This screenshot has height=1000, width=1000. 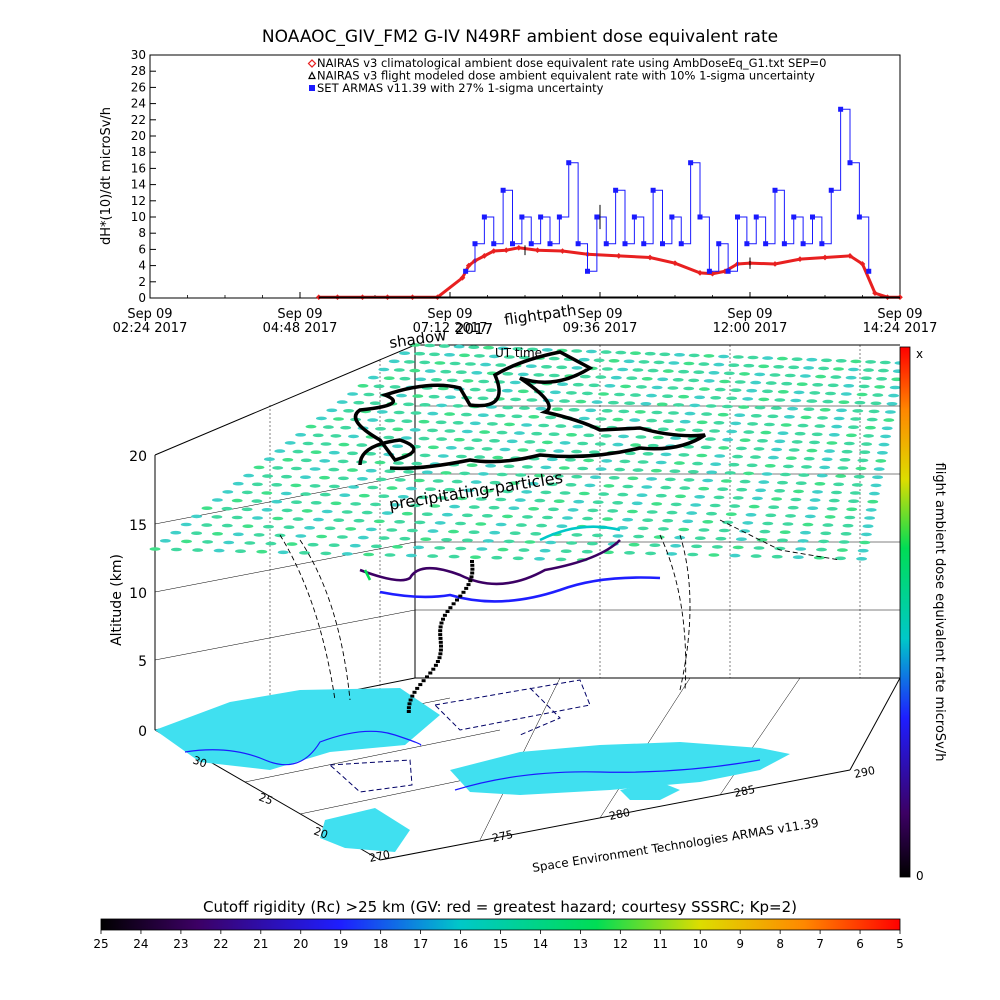 What do you see at coordinates (138, 136) in the screenshot?
I see `top-y-tick-label: 20` at bounding box center [138, 136].